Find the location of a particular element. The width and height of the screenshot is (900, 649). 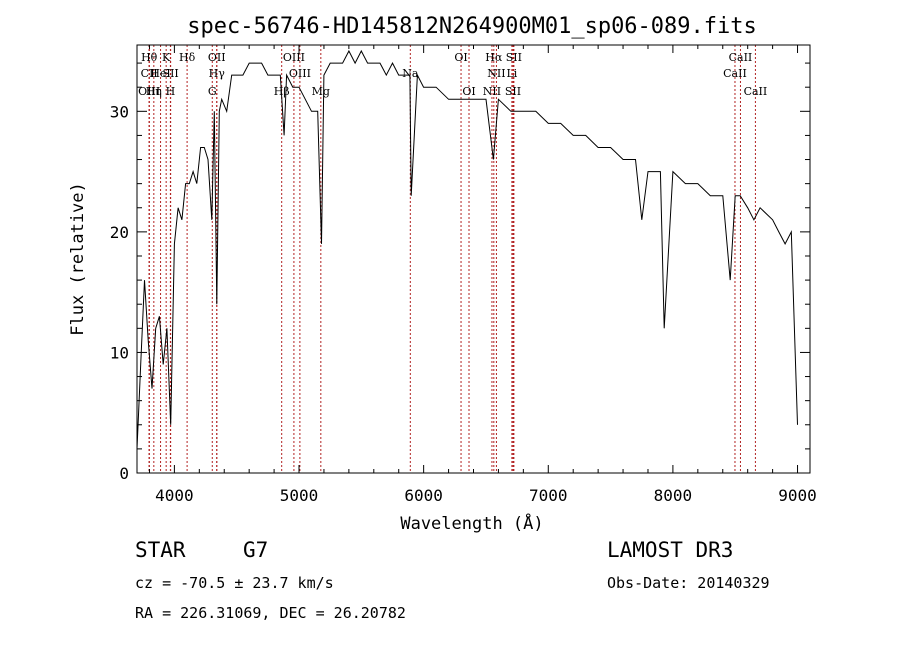

spectral-line-label: OII is located at coordinates (217, 57).